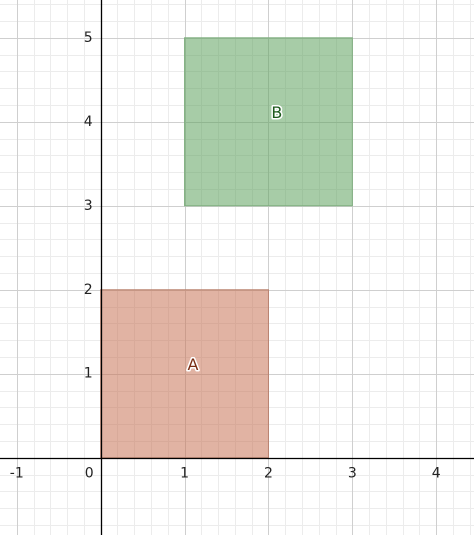 Image resolution: width=474 pixels, height=535 pixels. Describe the element at coordinates (235, 238) in the screenshot. I see `shape-labels: AB` at that location.